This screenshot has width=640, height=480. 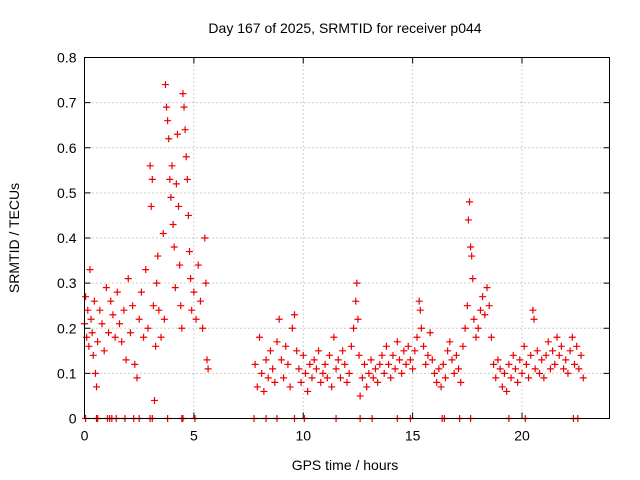 What do you see at coordinates (67, 283) in the screenshot?
I see `y-tick-label: 0.3` at bounding box center [67, 283].